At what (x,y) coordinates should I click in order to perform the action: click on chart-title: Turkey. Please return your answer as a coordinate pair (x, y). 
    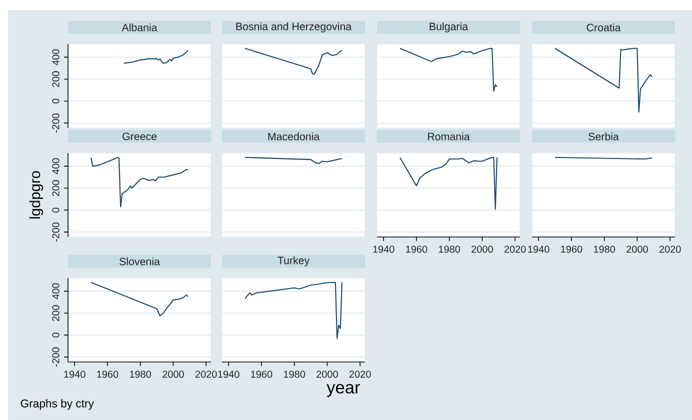
    Looking at the image, I should click on (294, 261).